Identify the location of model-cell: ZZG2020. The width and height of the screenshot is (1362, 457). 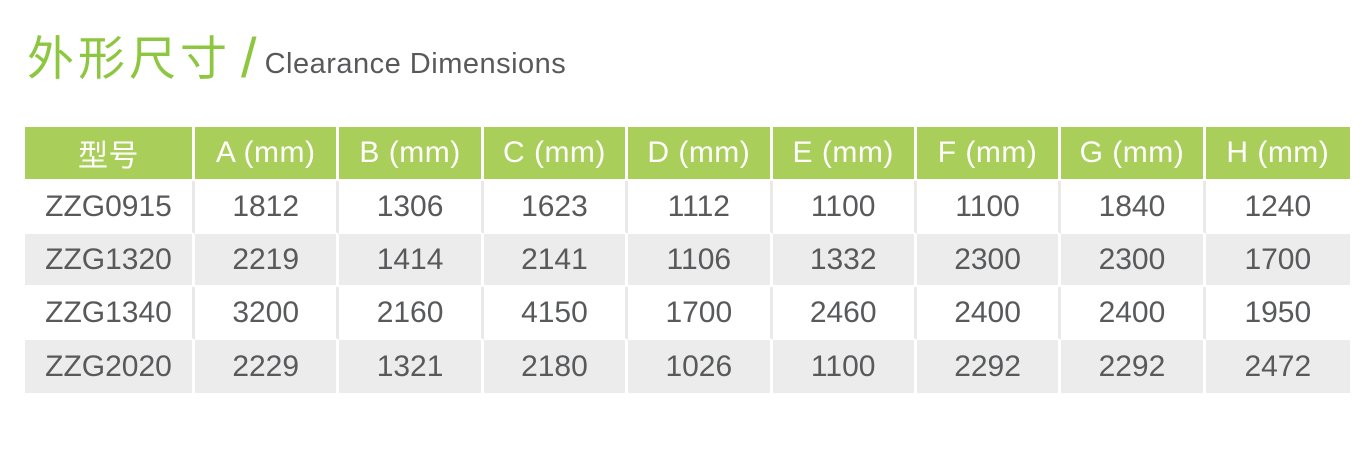
(110, 366).